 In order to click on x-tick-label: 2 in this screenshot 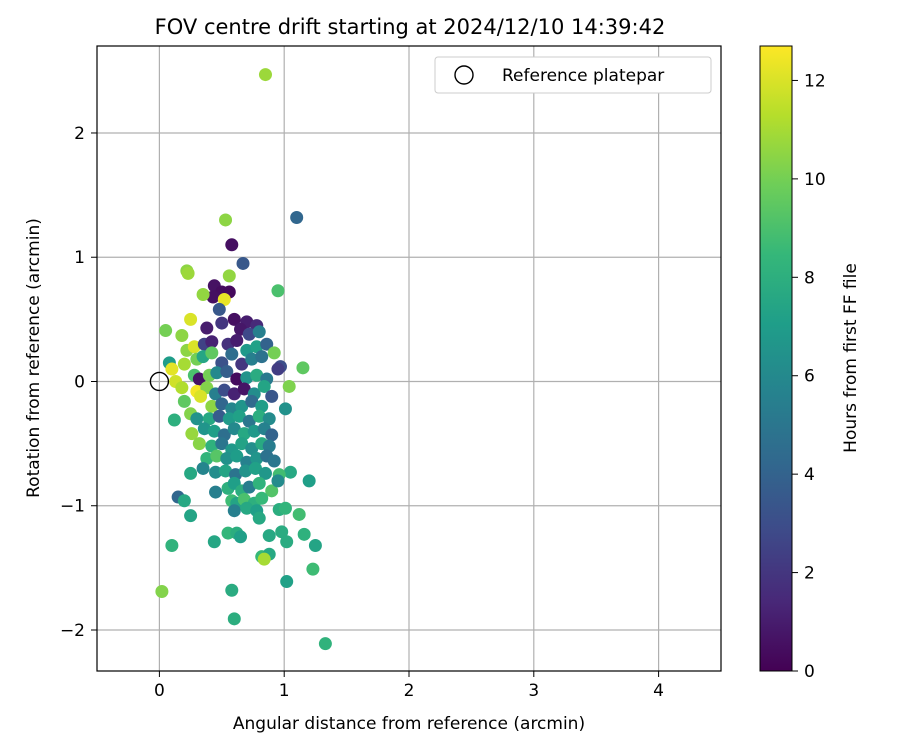, I will do `click(409, 691)`.